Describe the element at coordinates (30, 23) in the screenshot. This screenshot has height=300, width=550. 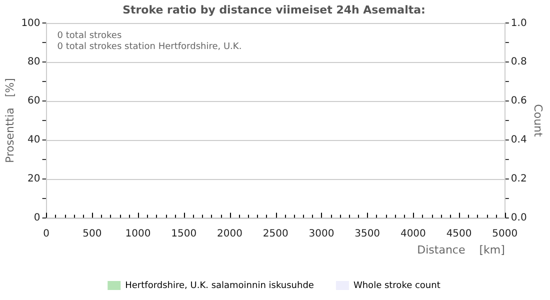
I see `y-tick-label: 100` at that location.